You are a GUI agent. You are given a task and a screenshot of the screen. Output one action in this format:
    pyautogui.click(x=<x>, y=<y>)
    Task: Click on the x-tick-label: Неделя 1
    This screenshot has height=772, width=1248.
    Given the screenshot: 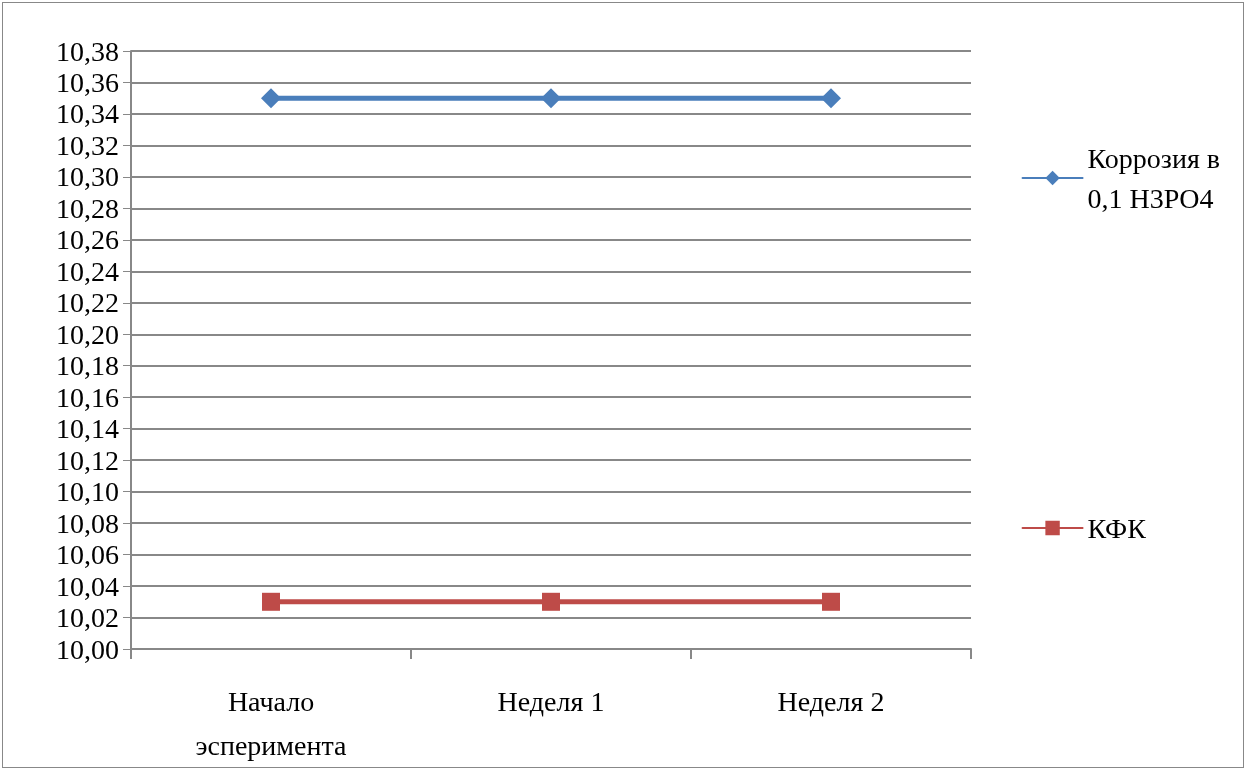 What is the action you would take?
    pyautogui.click(x=551, y=701)
    